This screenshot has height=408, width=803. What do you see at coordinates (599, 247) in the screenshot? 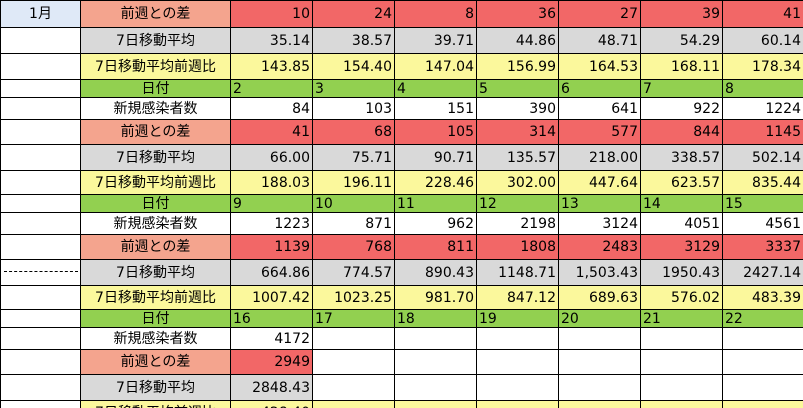
I see `cell-diff: 2483` at bounding box center [599, 247].